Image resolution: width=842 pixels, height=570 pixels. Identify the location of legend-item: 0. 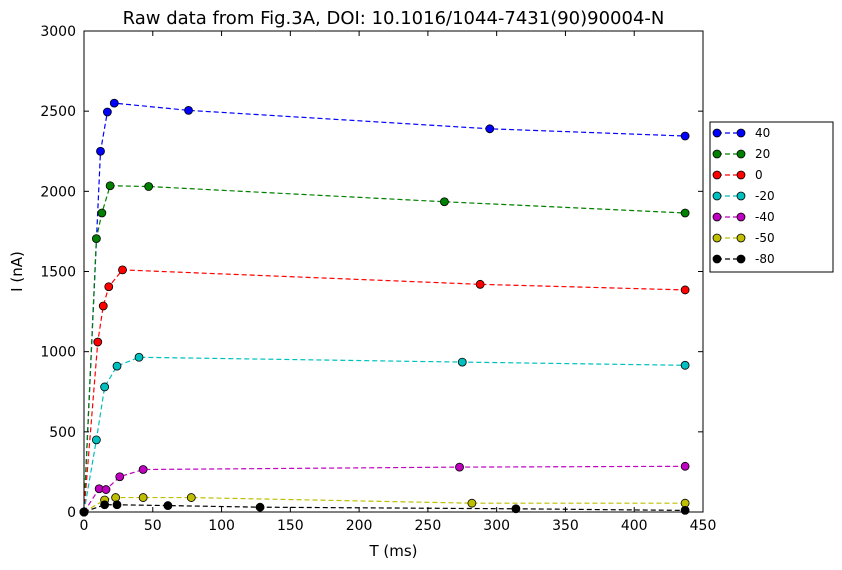
(737, 175).